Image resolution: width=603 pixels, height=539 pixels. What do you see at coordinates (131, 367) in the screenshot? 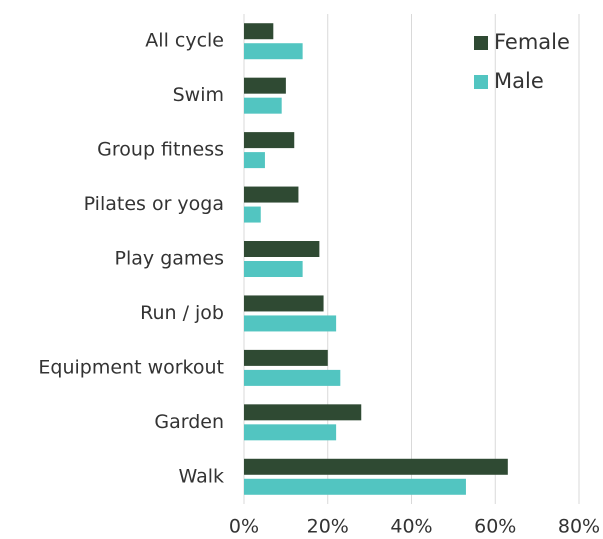
I see `y-tick-label: Equipment workout` at bounding box center [131, 367].